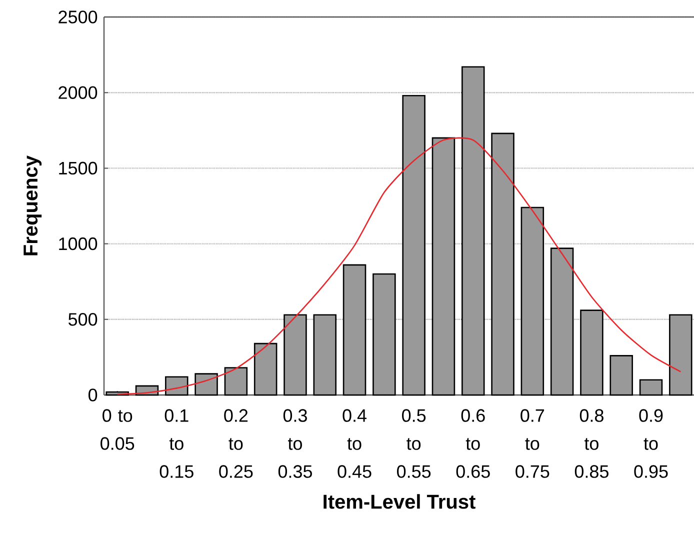 The height and width of the screenshot is (538, 694). I want to click on y-tick-label: 2000, so click(78, 92).